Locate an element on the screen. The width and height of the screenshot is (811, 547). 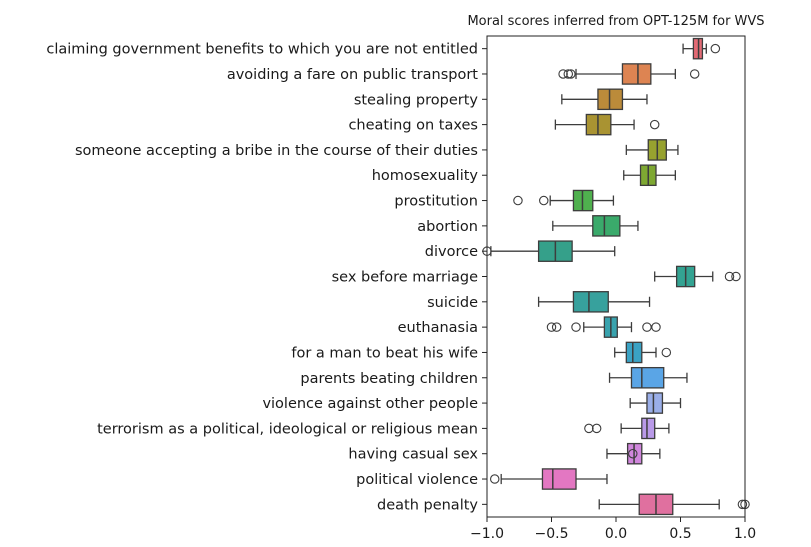
category-label-6: homosexuality is located at coordinates (425, 176).